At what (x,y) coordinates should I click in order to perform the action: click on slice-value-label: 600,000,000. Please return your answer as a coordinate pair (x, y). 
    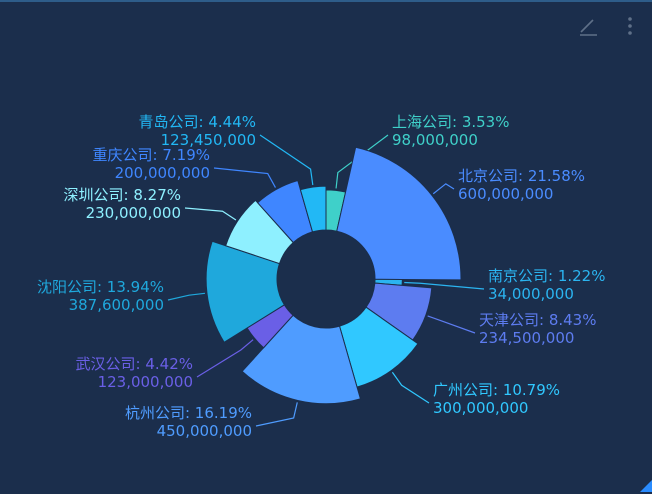
    Looking at the image, I should click on (505, 194).